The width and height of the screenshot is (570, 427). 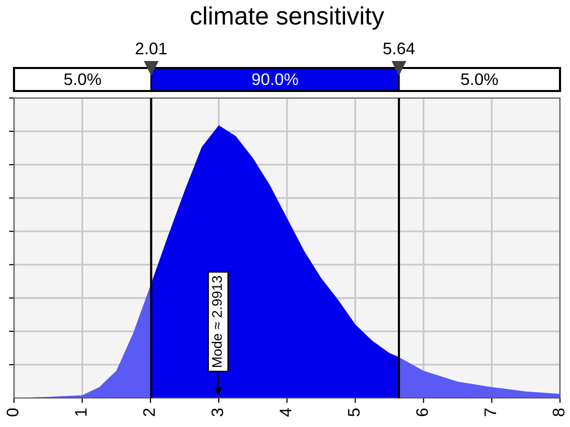 What do you see at coordinates (217, 321) in the screenshot?
I see `annotation: Mode ≈ 2.9913` at bounding box center [217, 321].